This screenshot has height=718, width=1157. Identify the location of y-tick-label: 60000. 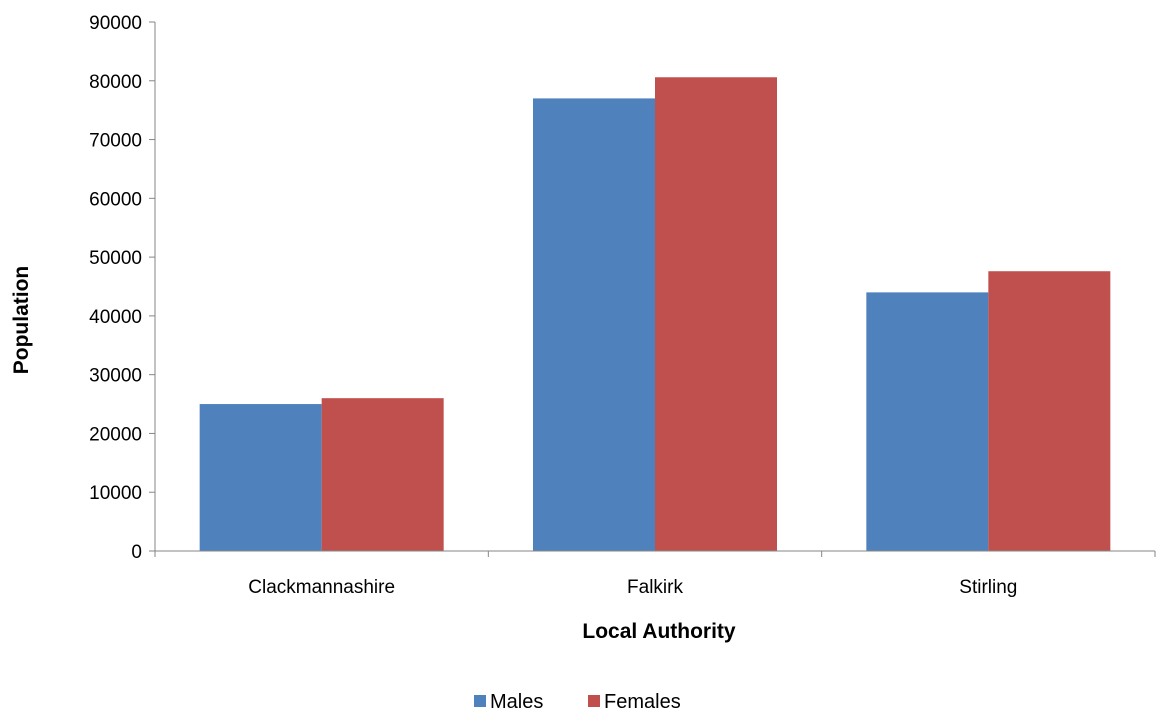
(115, 199).